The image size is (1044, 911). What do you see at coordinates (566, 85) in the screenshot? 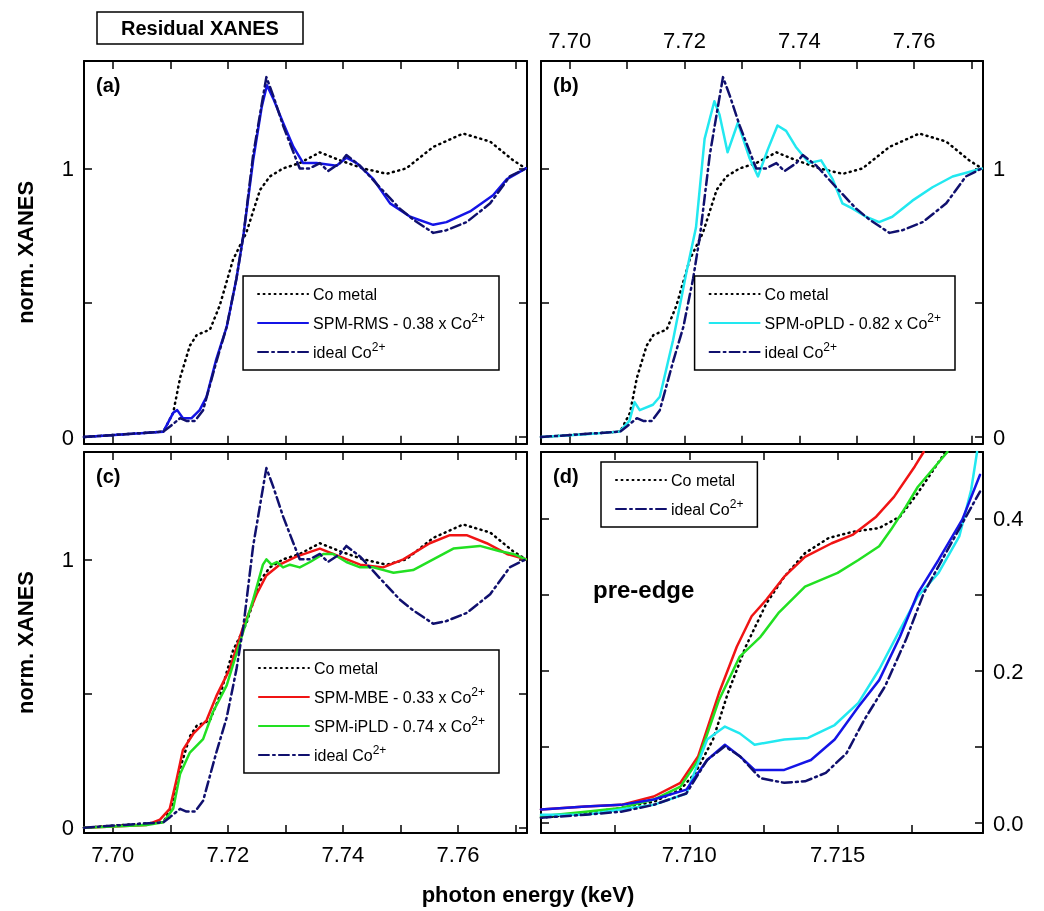
I see `annotation: (b)` at bounding box center [566, 85].